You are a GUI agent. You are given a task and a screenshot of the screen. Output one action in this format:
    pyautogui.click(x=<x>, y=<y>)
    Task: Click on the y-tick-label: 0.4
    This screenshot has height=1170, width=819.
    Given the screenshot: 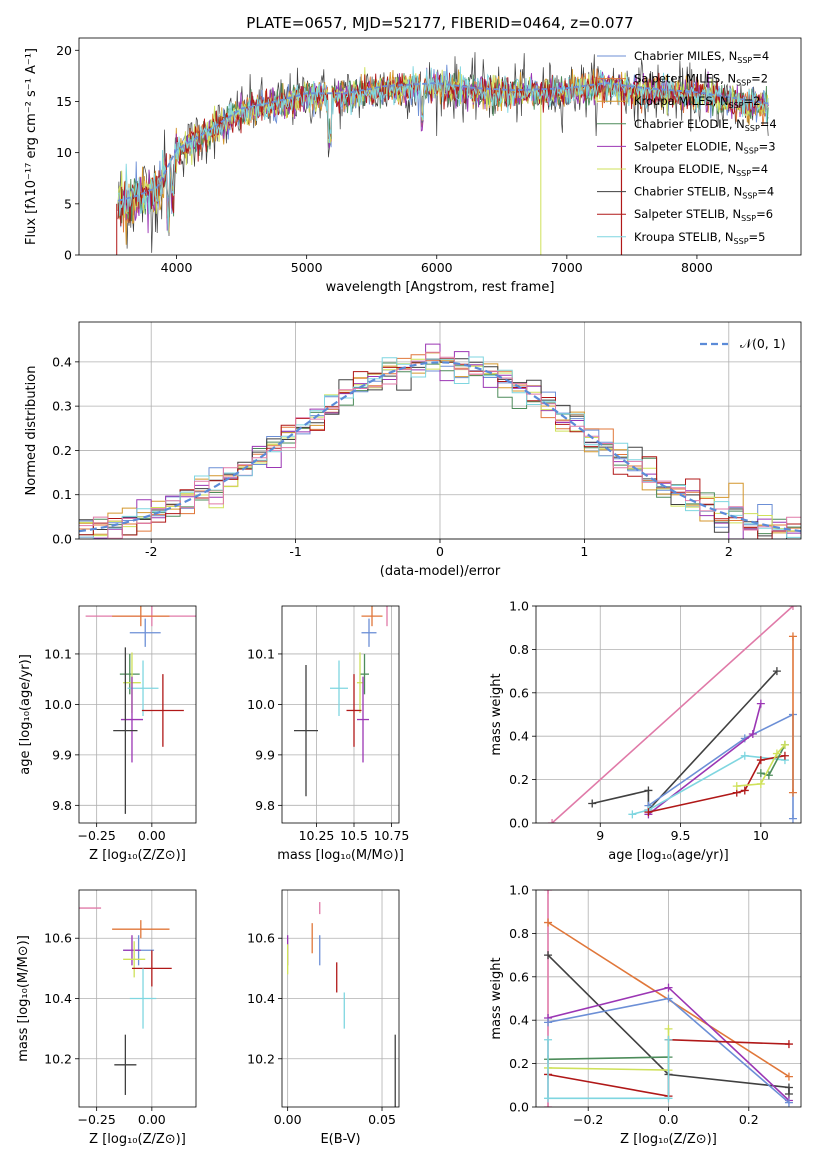 What is the action you would take?
    pyautogui.click(x=519, y=1020)
    